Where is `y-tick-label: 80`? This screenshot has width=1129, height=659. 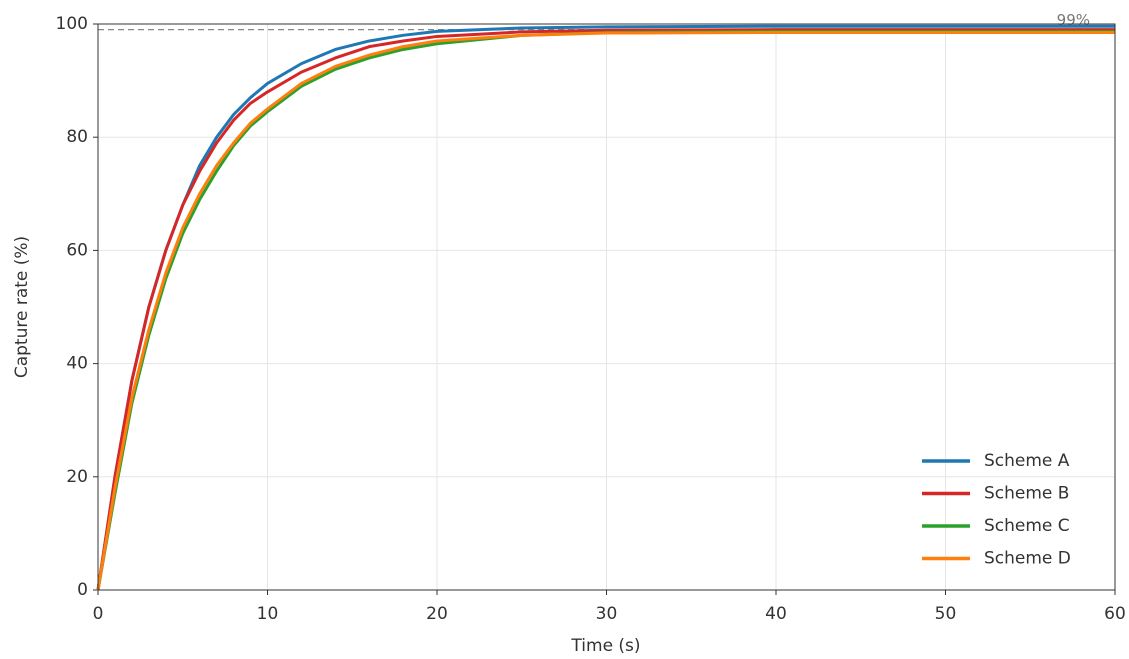 y-tick-label: 80 is located at coordinates (77, 137).